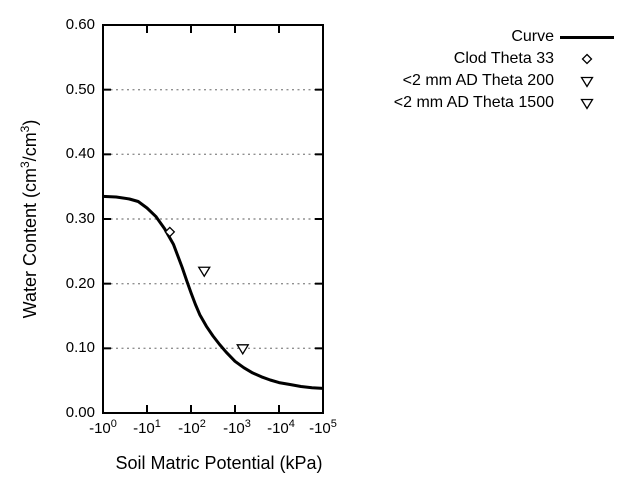 The height and width of the screenshot is (480, 640). I want to click on x-tick-label: -100, so click(103, 428).